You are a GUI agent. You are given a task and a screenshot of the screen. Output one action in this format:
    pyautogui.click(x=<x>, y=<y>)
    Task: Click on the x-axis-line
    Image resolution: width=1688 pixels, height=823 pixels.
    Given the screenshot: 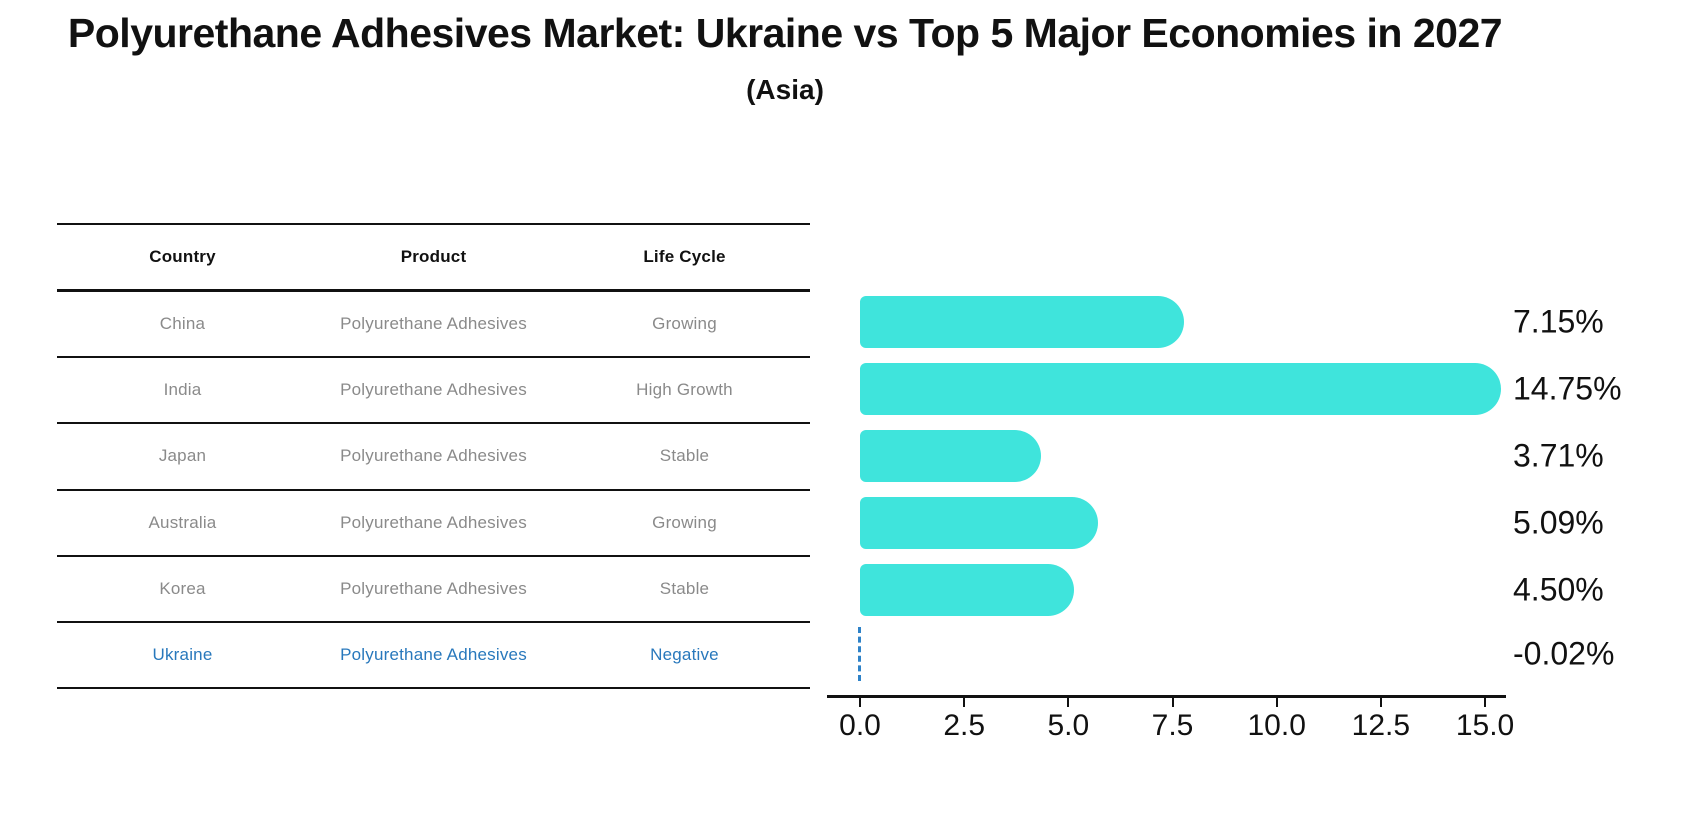 What is the action you would take?
    pyautogui.click(x=1166, y=696)
    